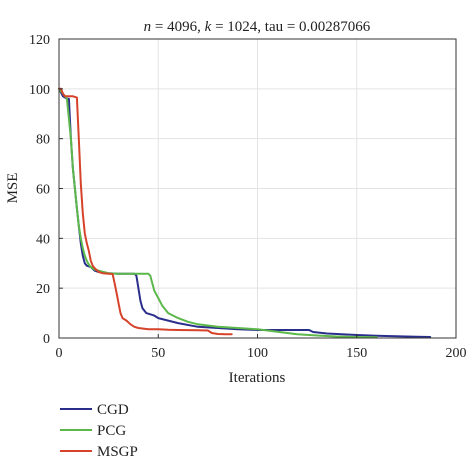  Describe the element at coordinates (456, 353) in the screenshot. I see `x-tick-label: 200` at that location.